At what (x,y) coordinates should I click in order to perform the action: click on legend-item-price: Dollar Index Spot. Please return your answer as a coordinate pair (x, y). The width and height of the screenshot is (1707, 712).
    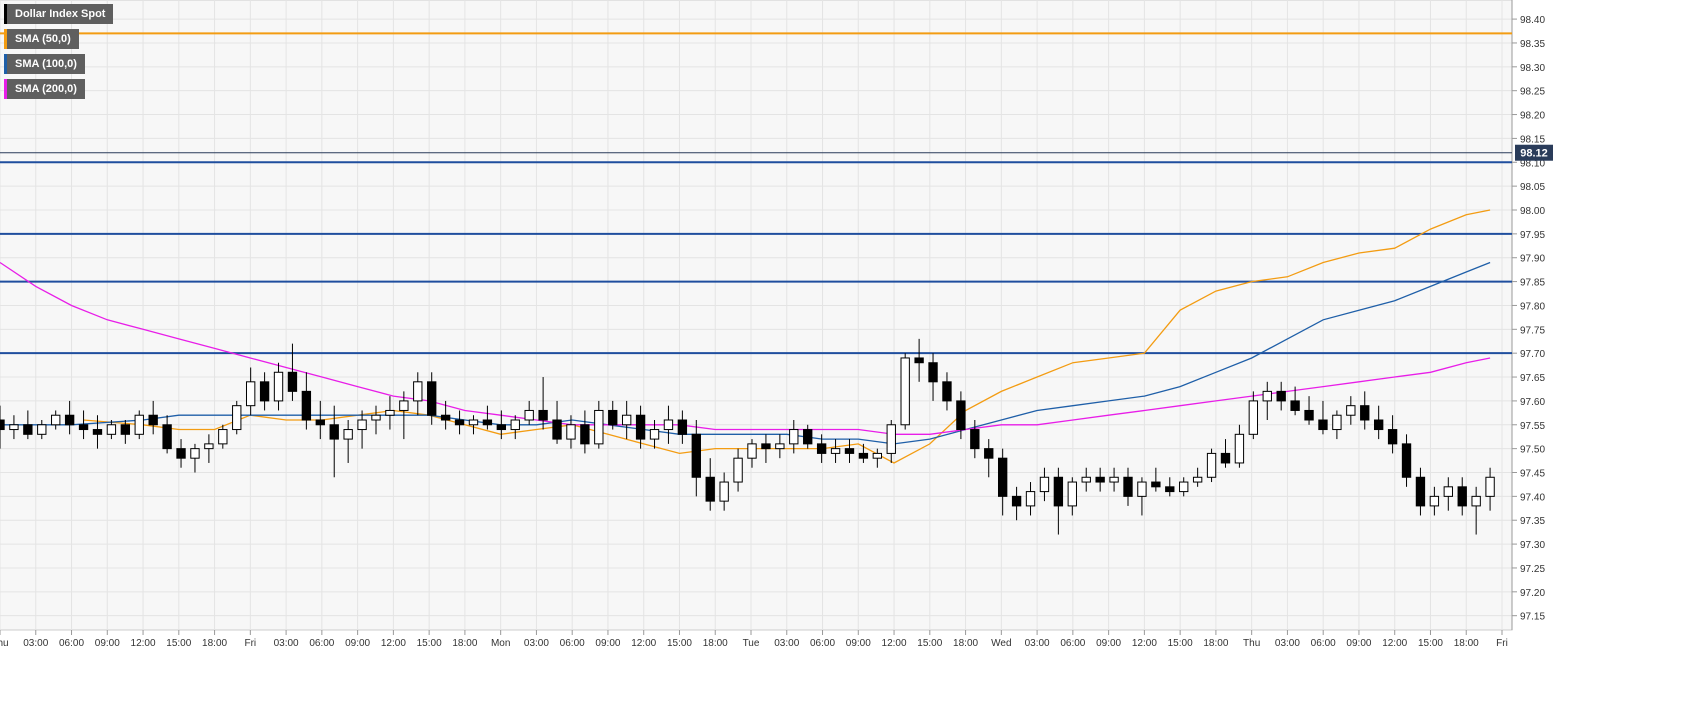
    Looking at the image, I should click on (59, 14).